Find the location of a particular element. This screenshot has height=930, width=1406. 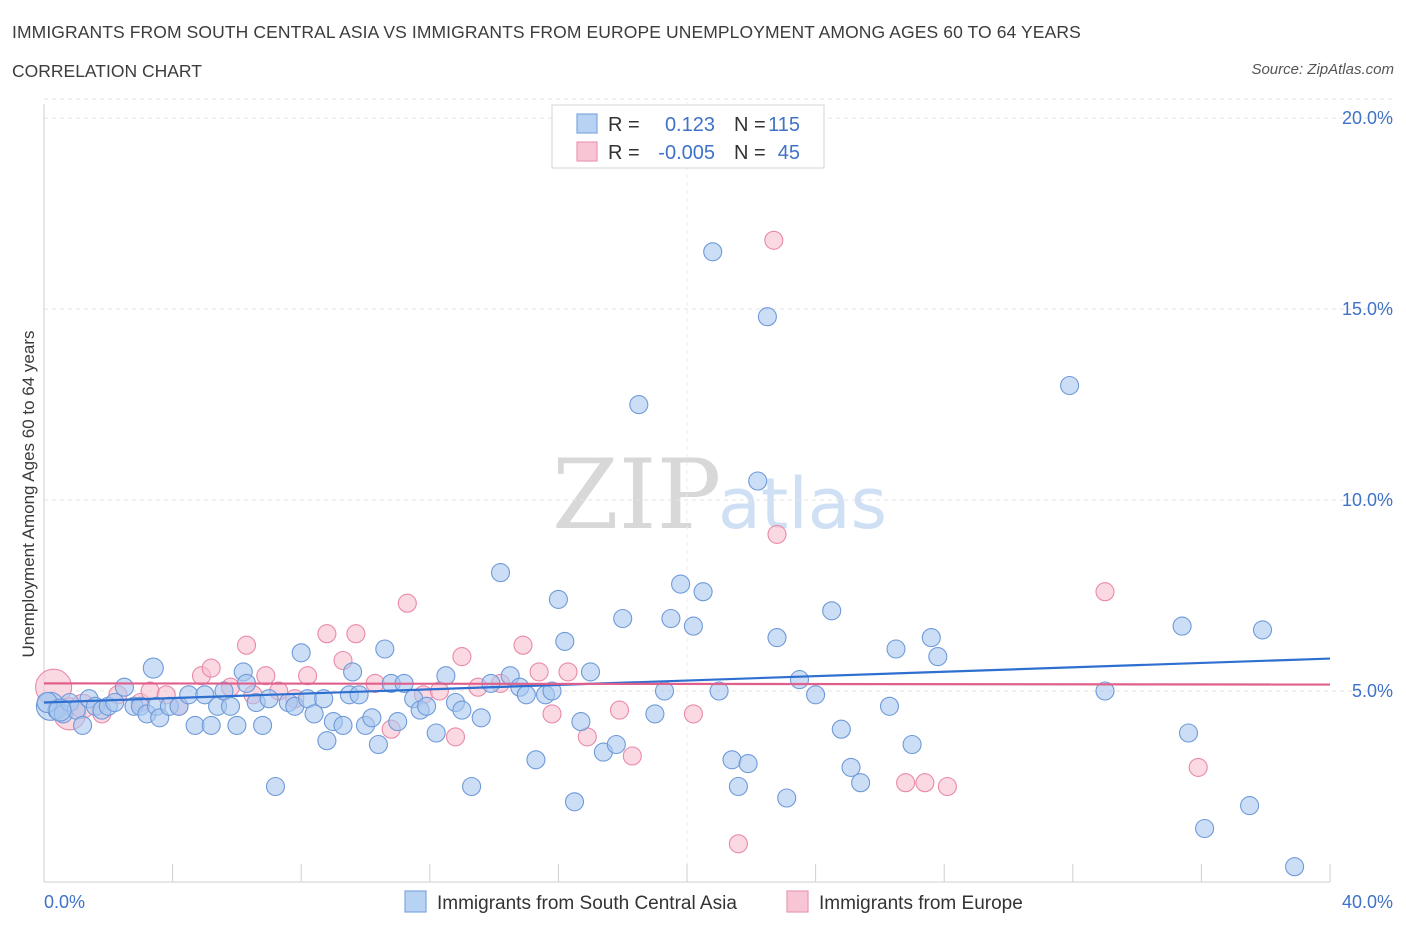

trend-line-south-central-asia is located at coordinates (687, 680).